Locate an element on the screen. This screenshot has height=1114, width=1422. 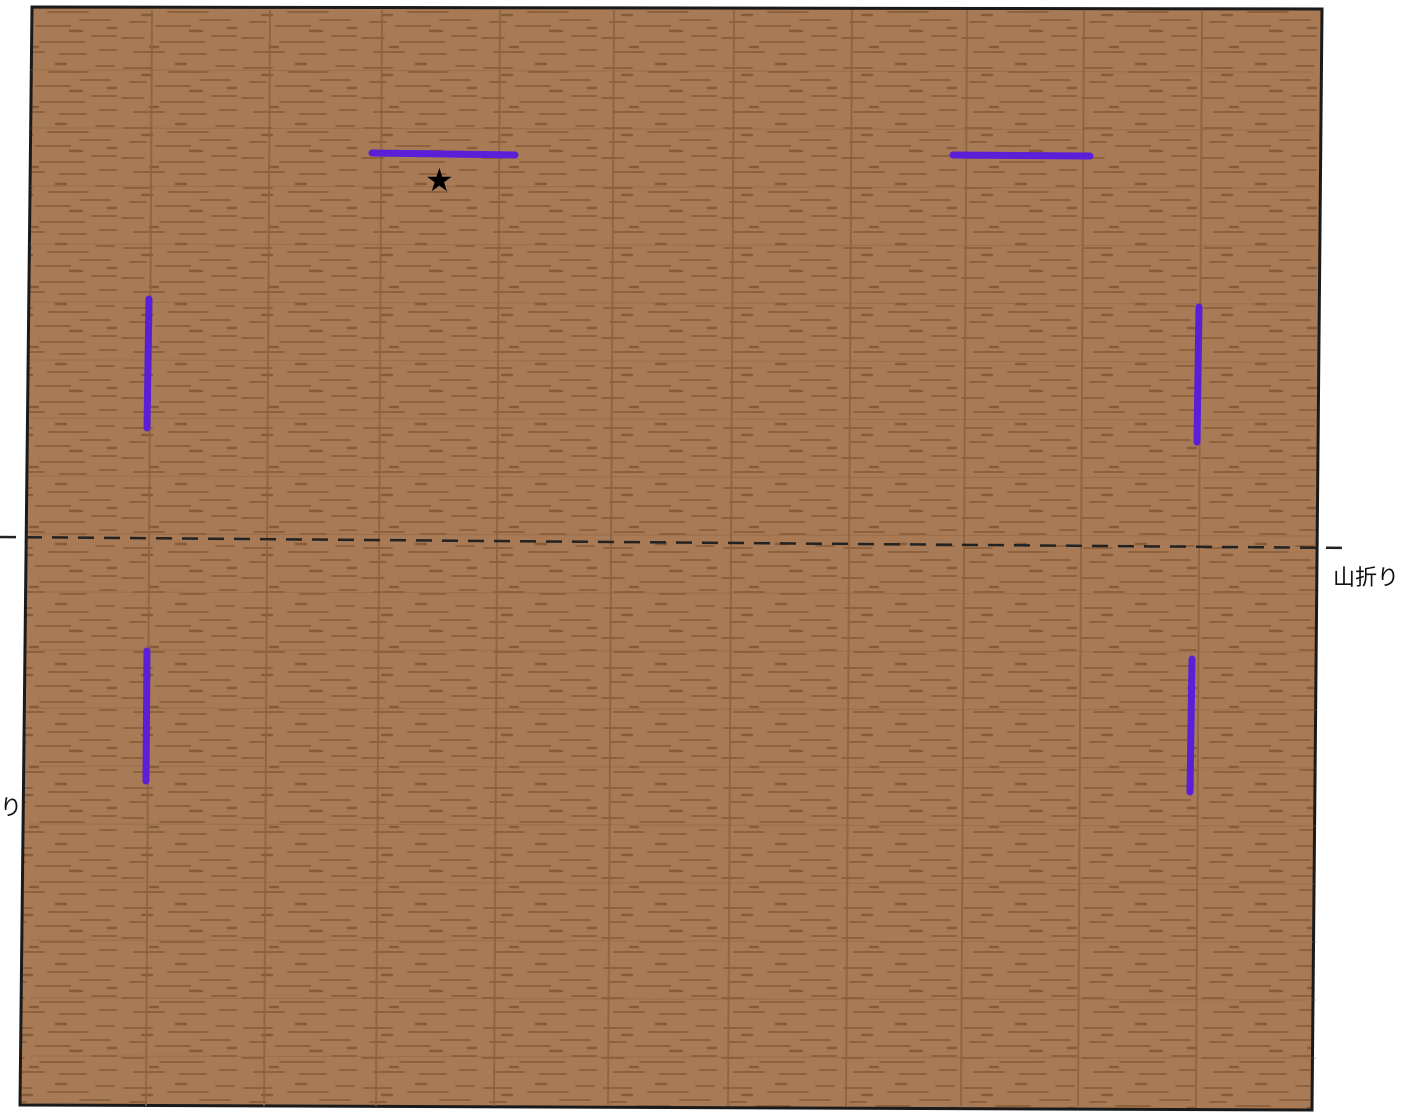
cut-line-upper-right is located at coordinates (1198, 374).